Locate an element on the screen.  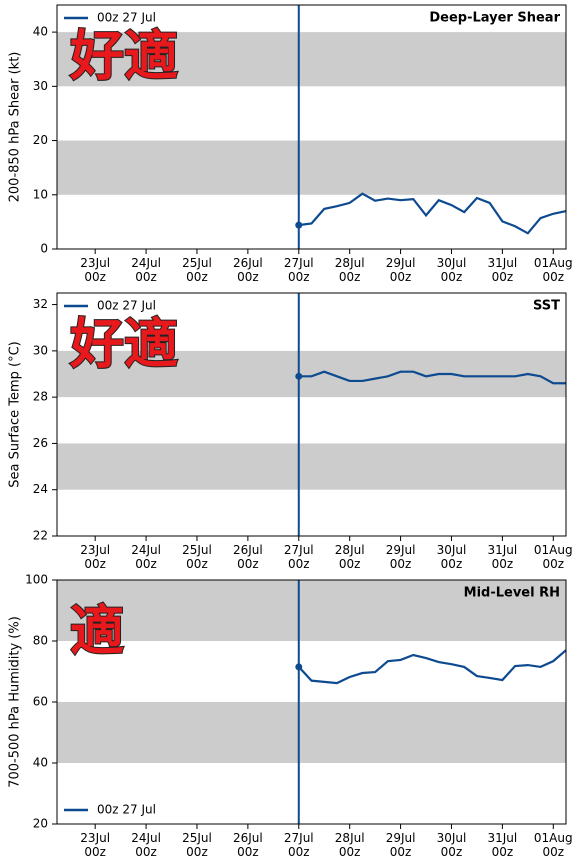
chart-title: Mid-Level RH is located at coordinates (512, 593).